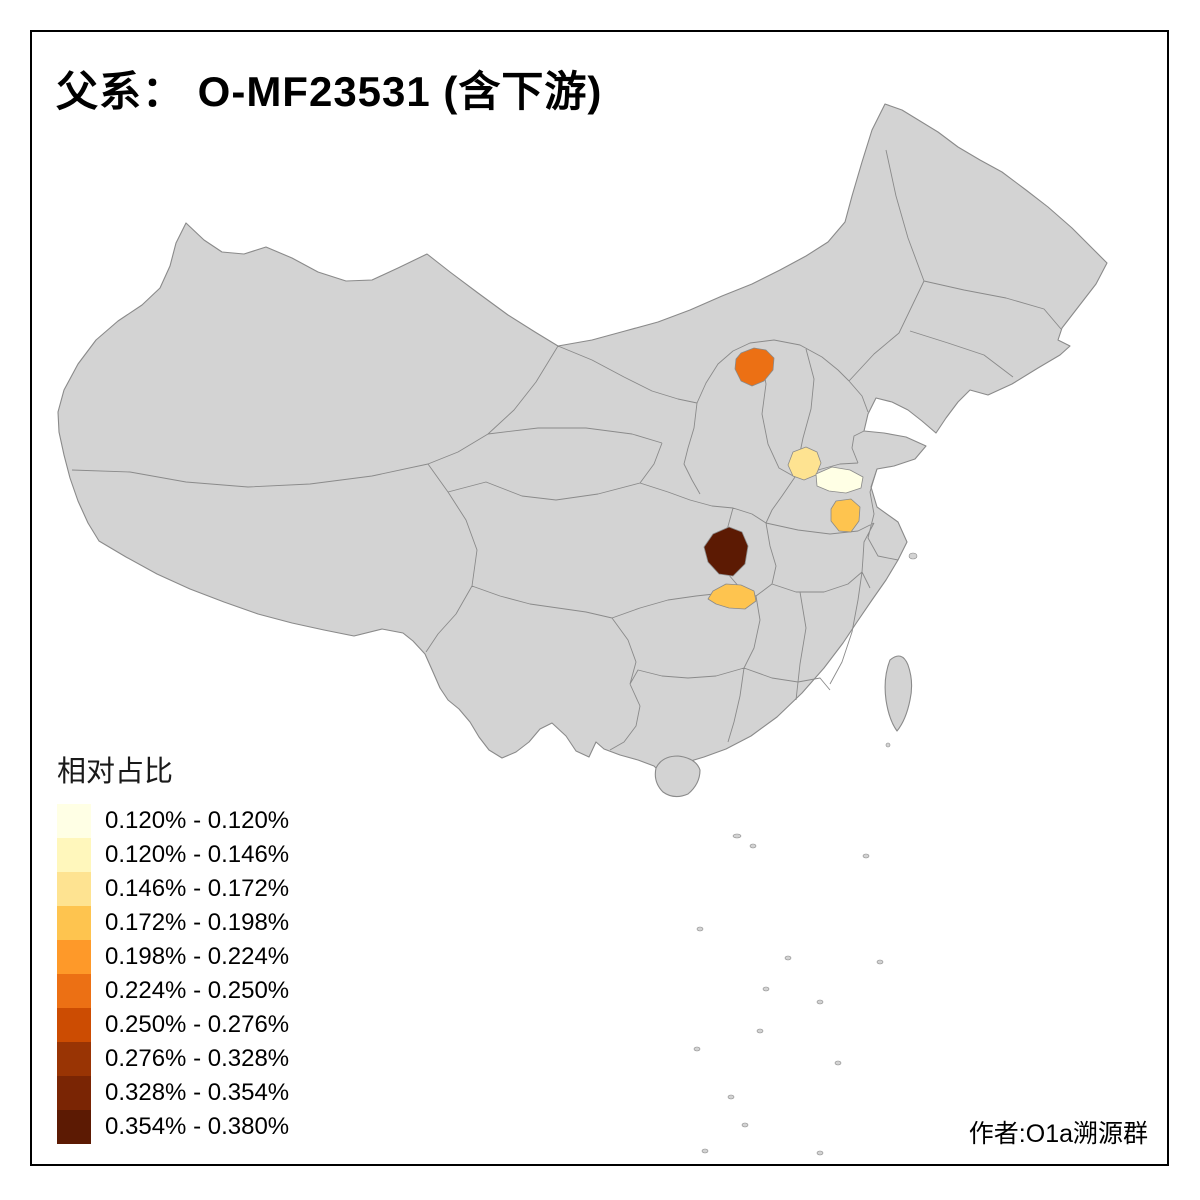 Image resolution: width=1200 pixels, height=1200 pixels. I want to click on legend-title: 相对占比, so click(115, 772).